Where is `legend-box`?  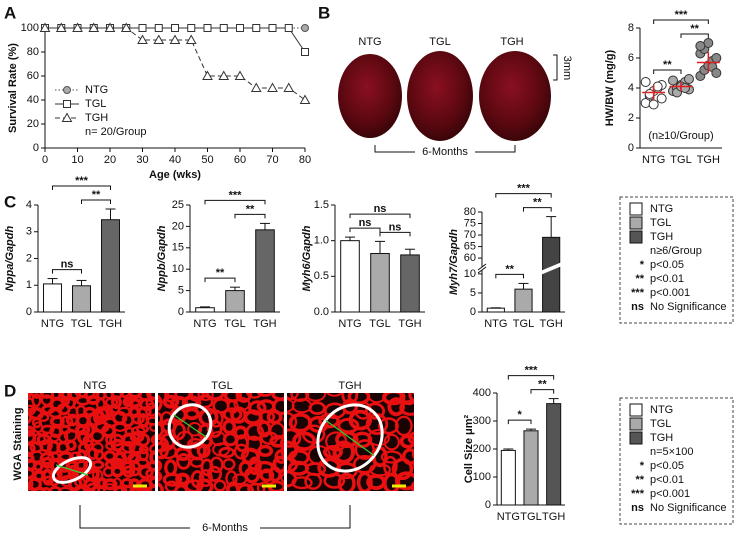
legend-box is located at coordinates (676, 260).